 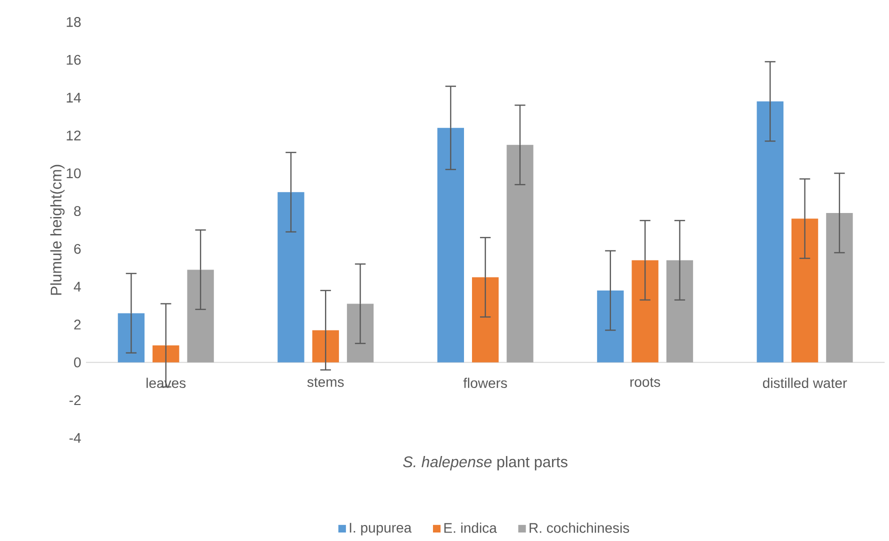 I want to click on y-tick-label: 16, so click(x=73, y=59).